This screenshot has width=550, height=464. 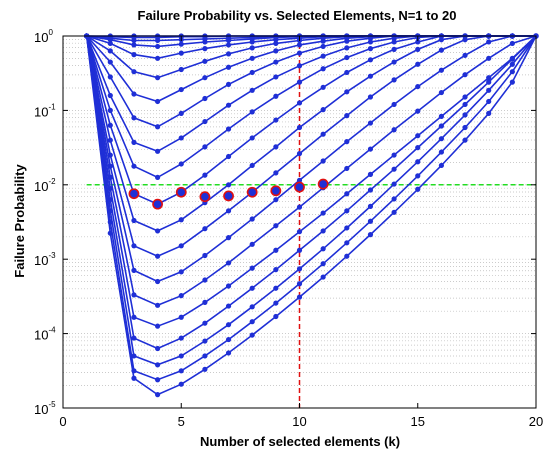 What do you see at coordinates (45, 408) in the screenshot?
I see `y-tick-label: 10-5` at bounding box center [45, 408].